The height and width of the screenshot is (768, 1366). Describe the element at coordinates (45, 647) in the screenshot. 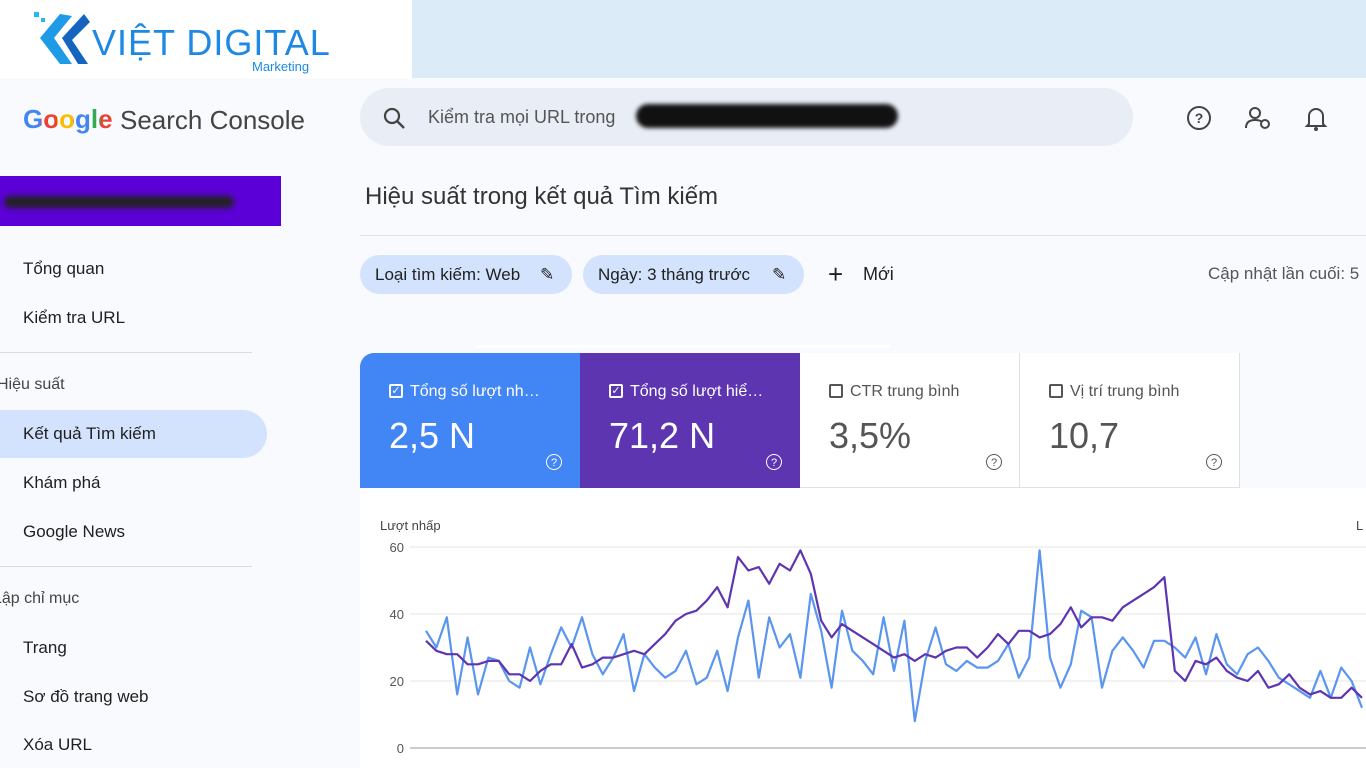

I see `nav-item: Trang` at that location.